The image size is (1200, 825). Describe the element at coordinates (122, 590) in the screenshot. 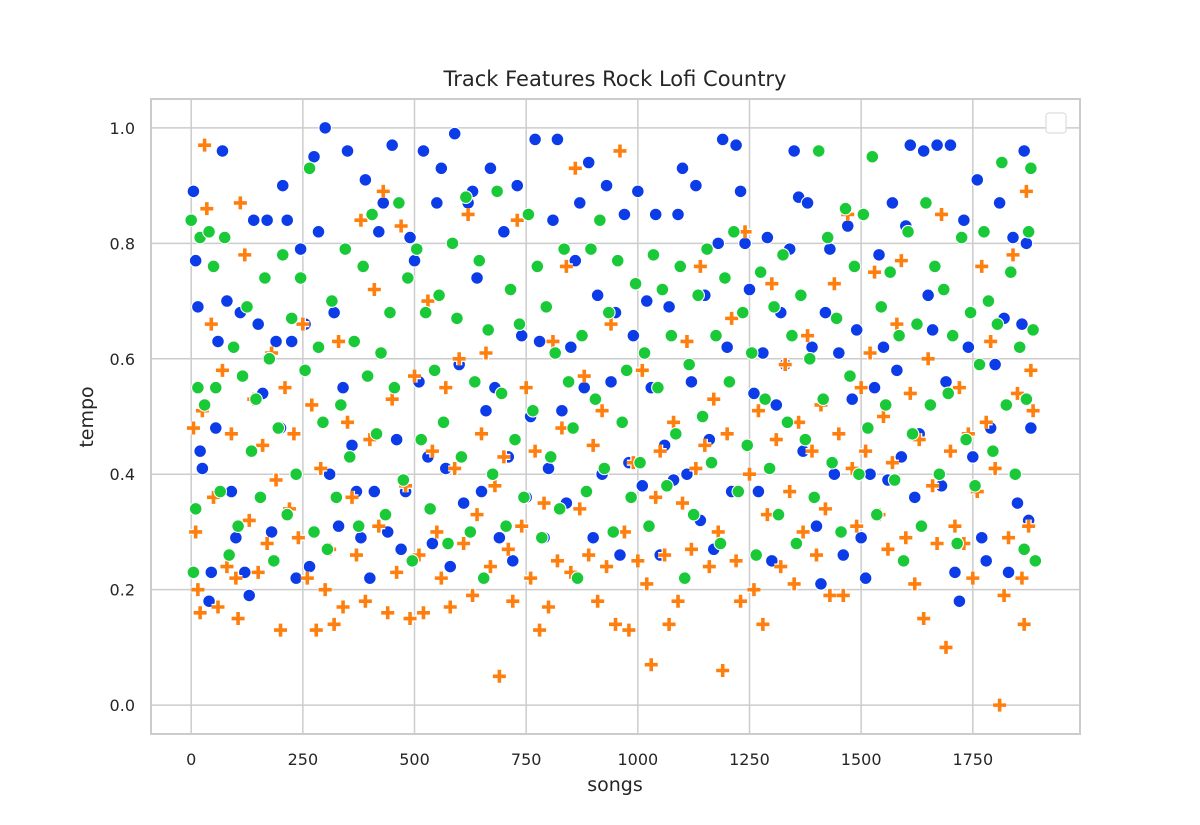

I see `y-tick-label: 0.2` at that location.